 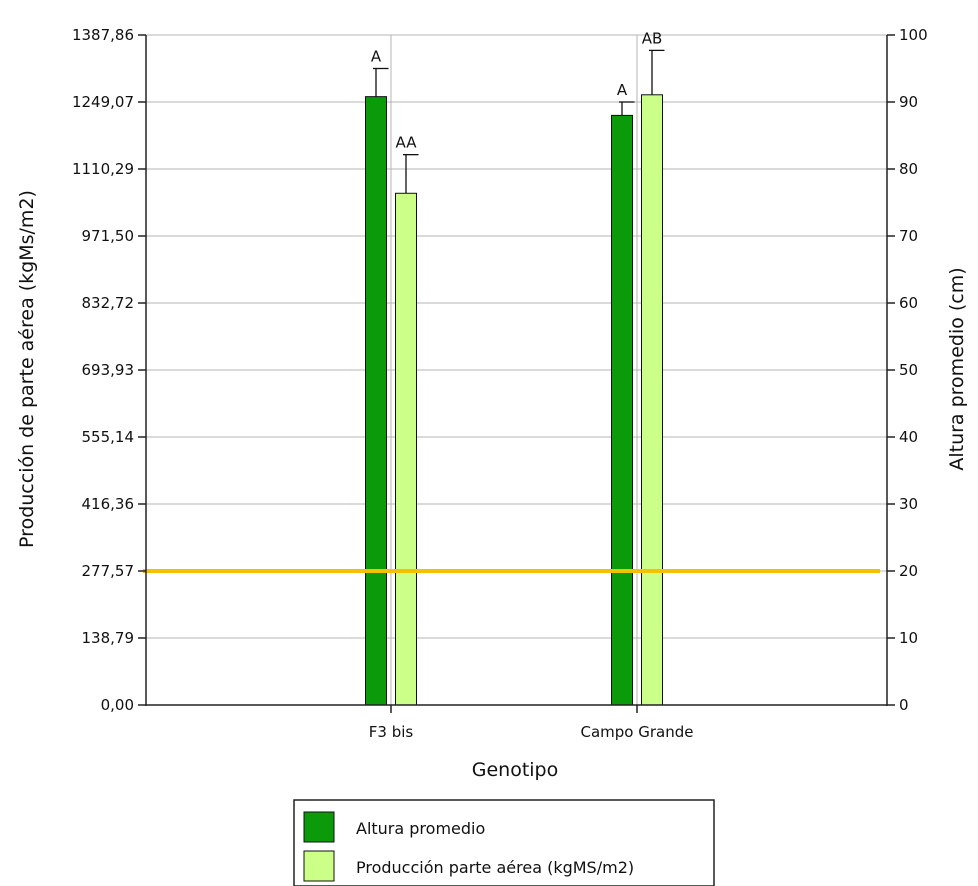 What do you see at coordinates (407, 143) in the screenshot?
I see `bar-label: AA` at bounding box center [407, 143].